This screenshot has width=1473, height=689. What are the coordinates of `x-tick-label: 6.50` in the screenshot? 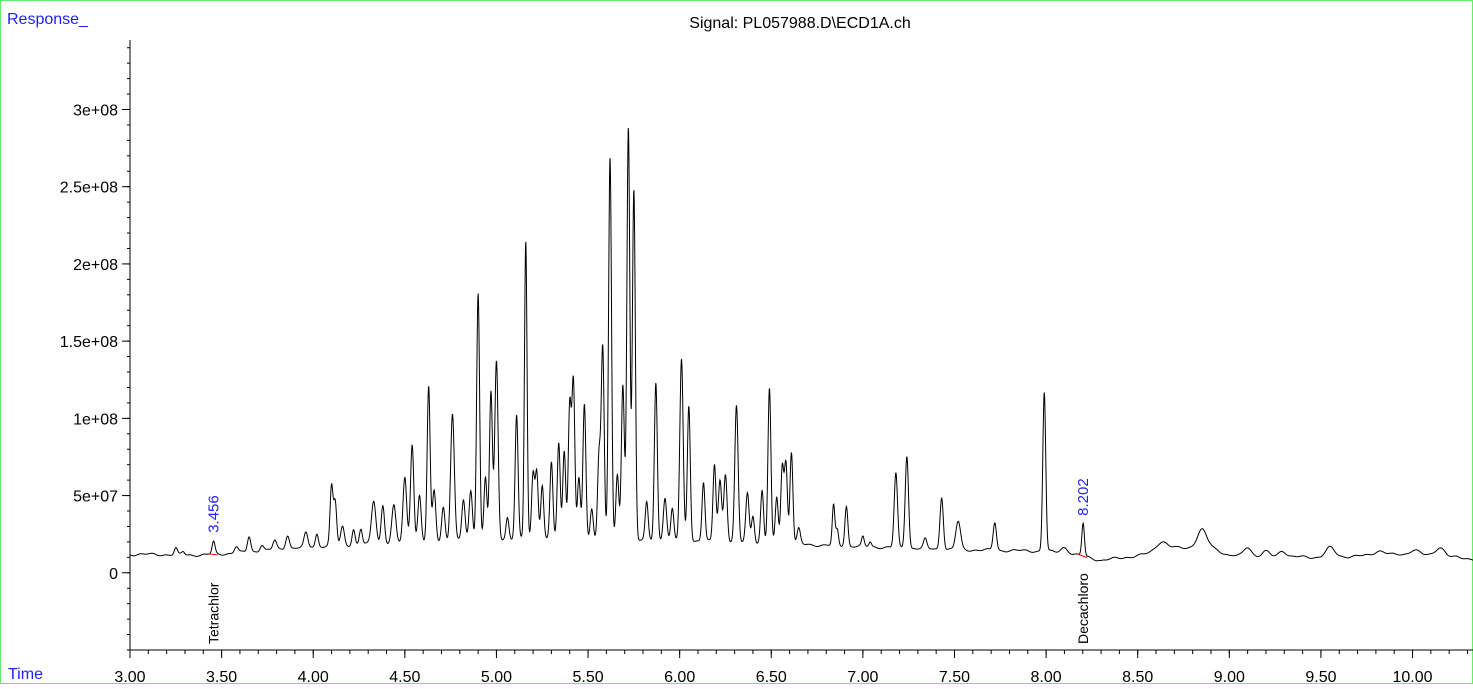 It's located at (771, 676).